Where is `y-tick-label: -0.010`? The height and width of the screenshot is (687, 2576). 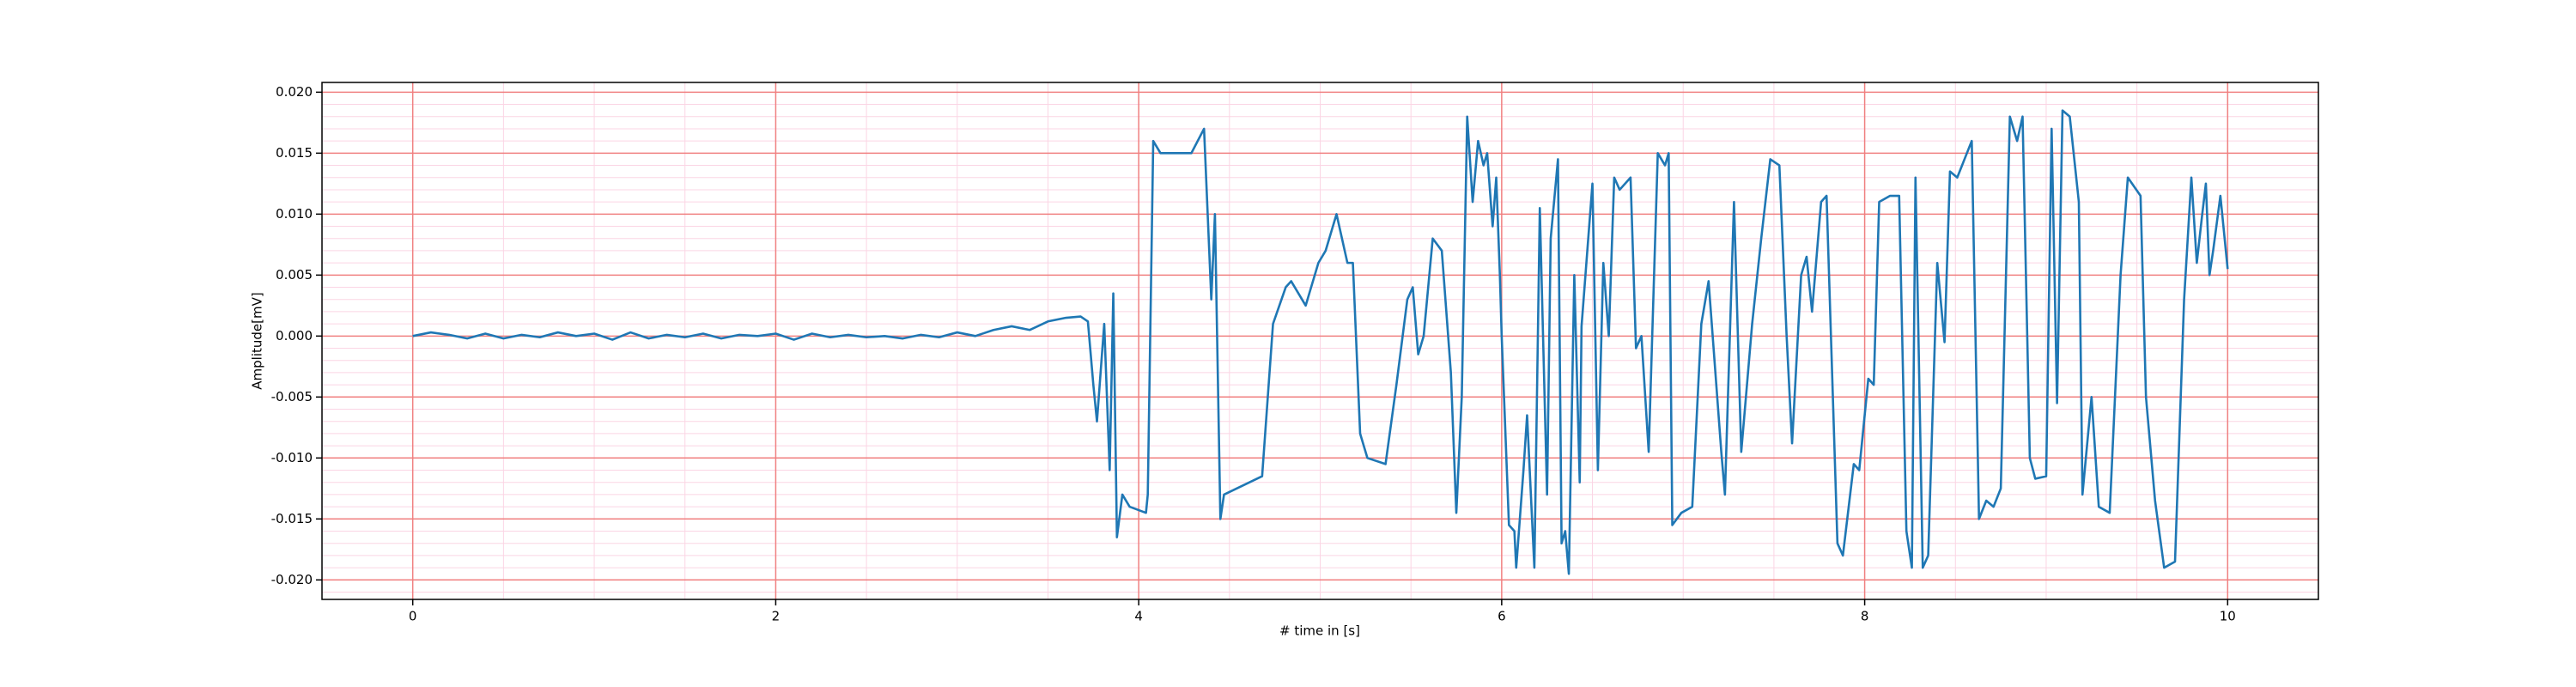 y-tick-label: -0.010 is located at coordinates (292, 457).